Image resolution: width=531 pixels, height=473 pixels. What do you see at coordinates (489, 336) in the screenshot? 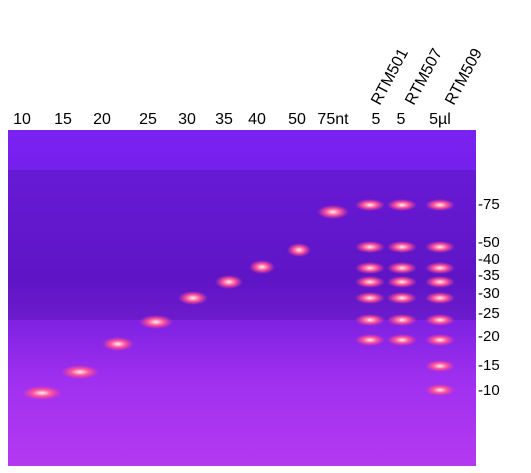
I see `marker-label: -20` at bounding box center [489, 336].